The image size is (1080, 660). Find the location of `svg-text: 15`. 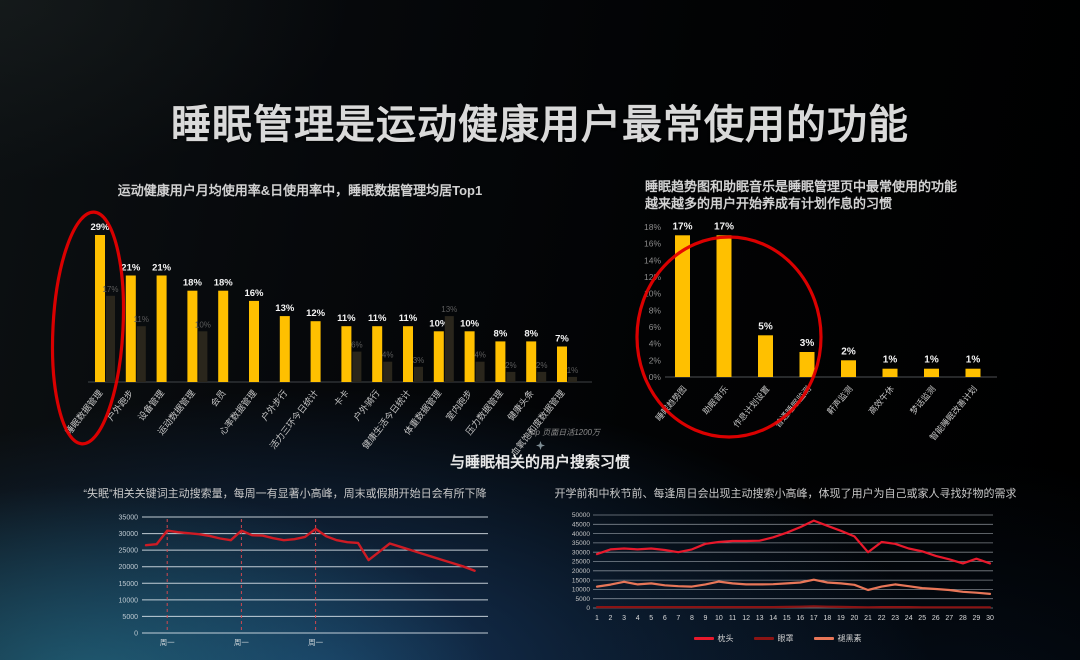

svg-text: 15 is located at coordinates (787, 618).